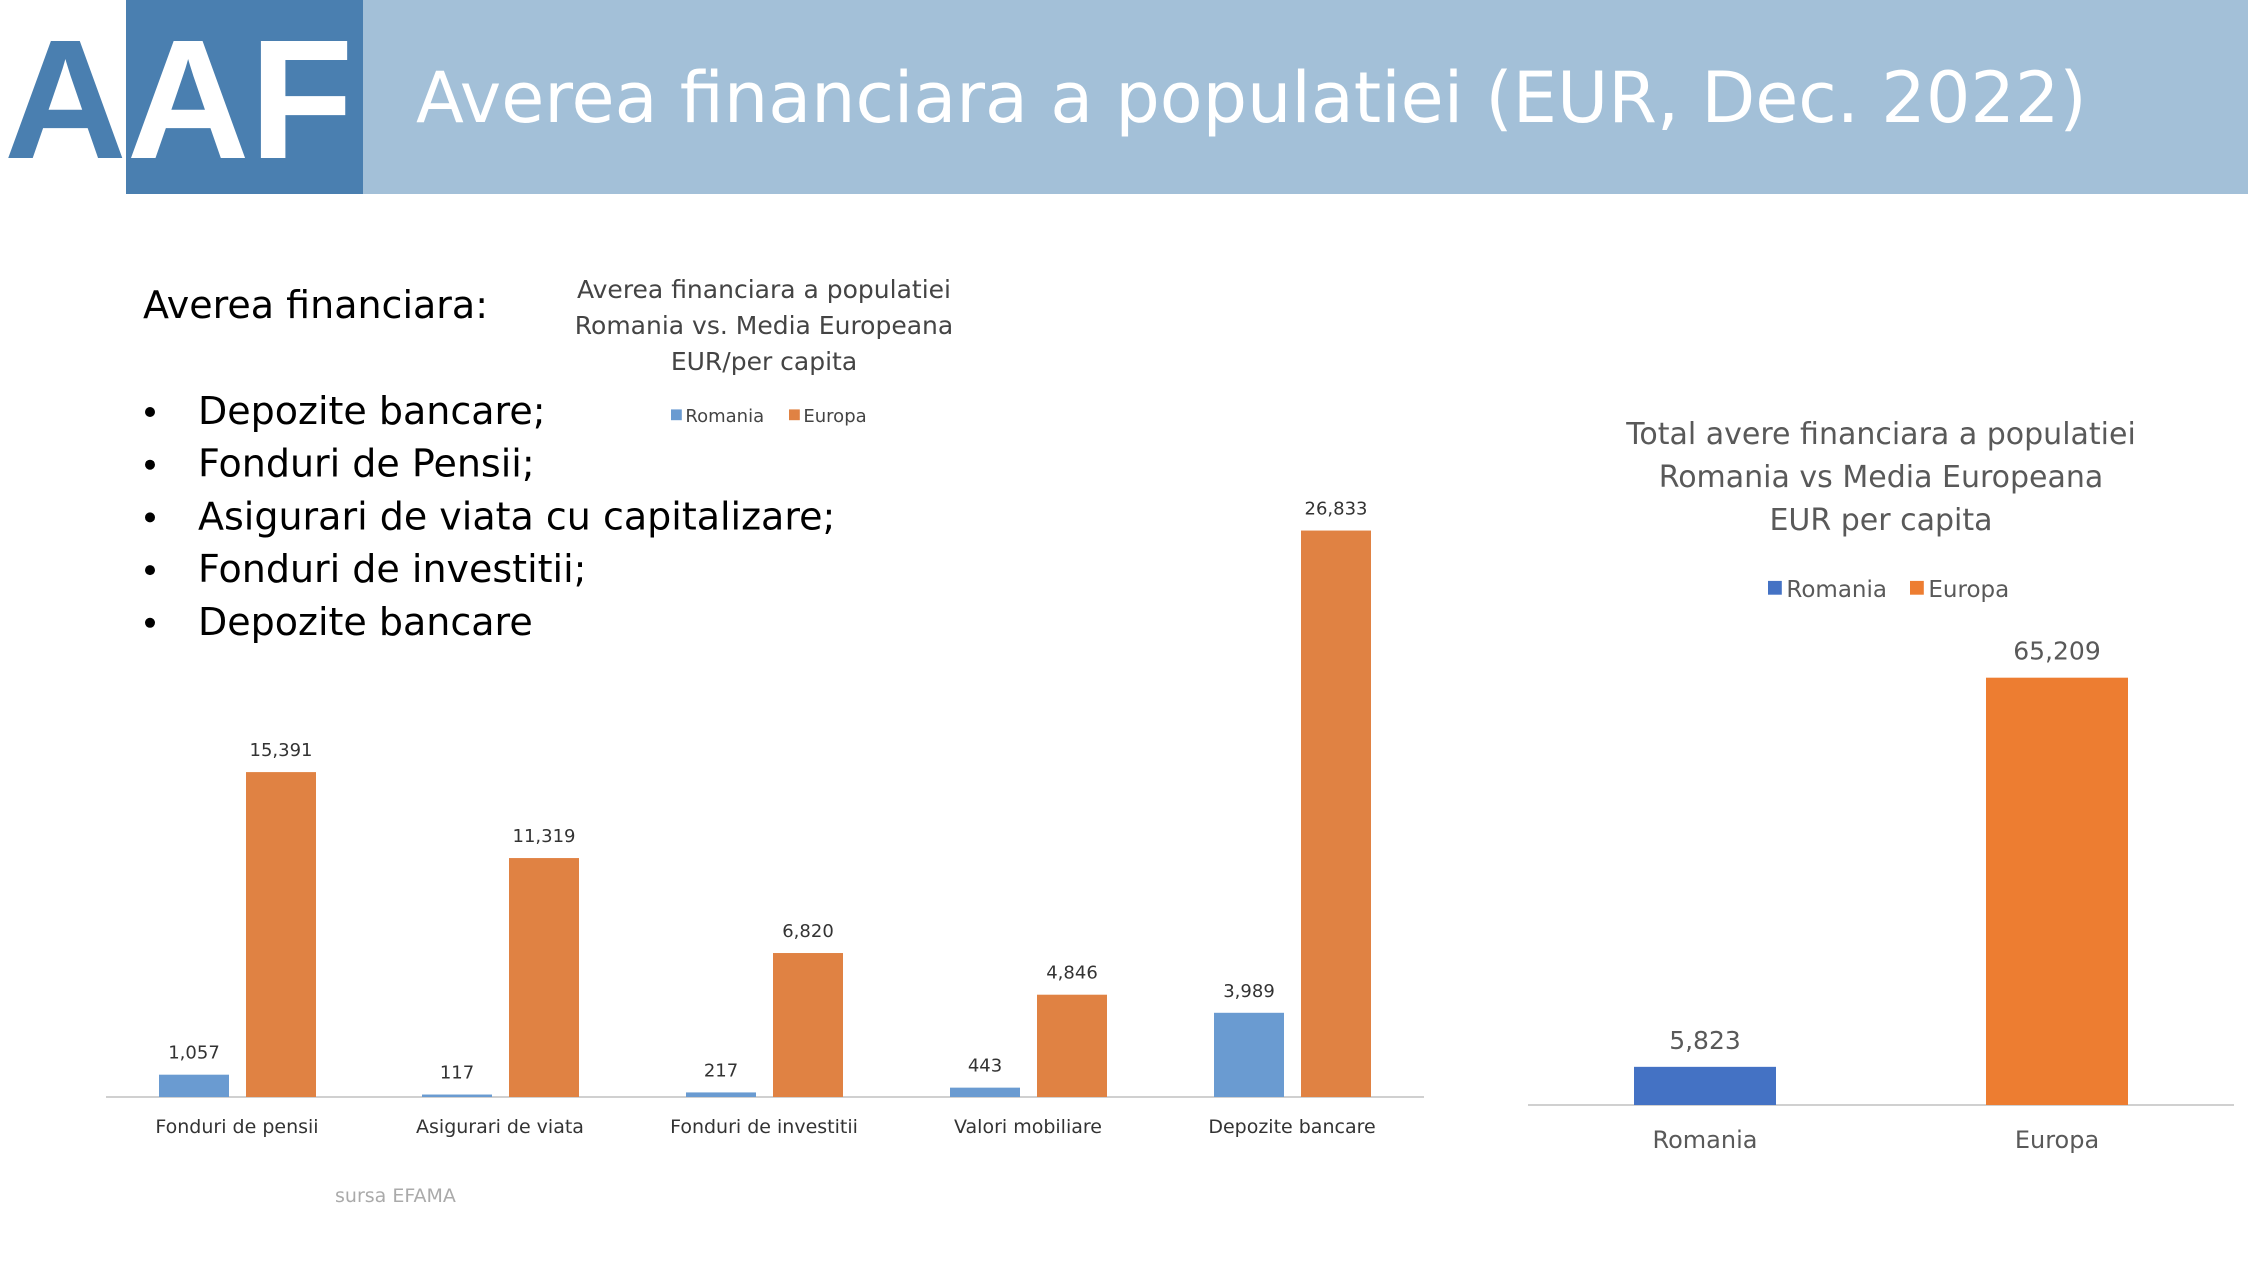 The height and width of the screenshot is (1272, 2248). I want to click on x-tick-label: Fonduri de investitii, so click(764, 1127).